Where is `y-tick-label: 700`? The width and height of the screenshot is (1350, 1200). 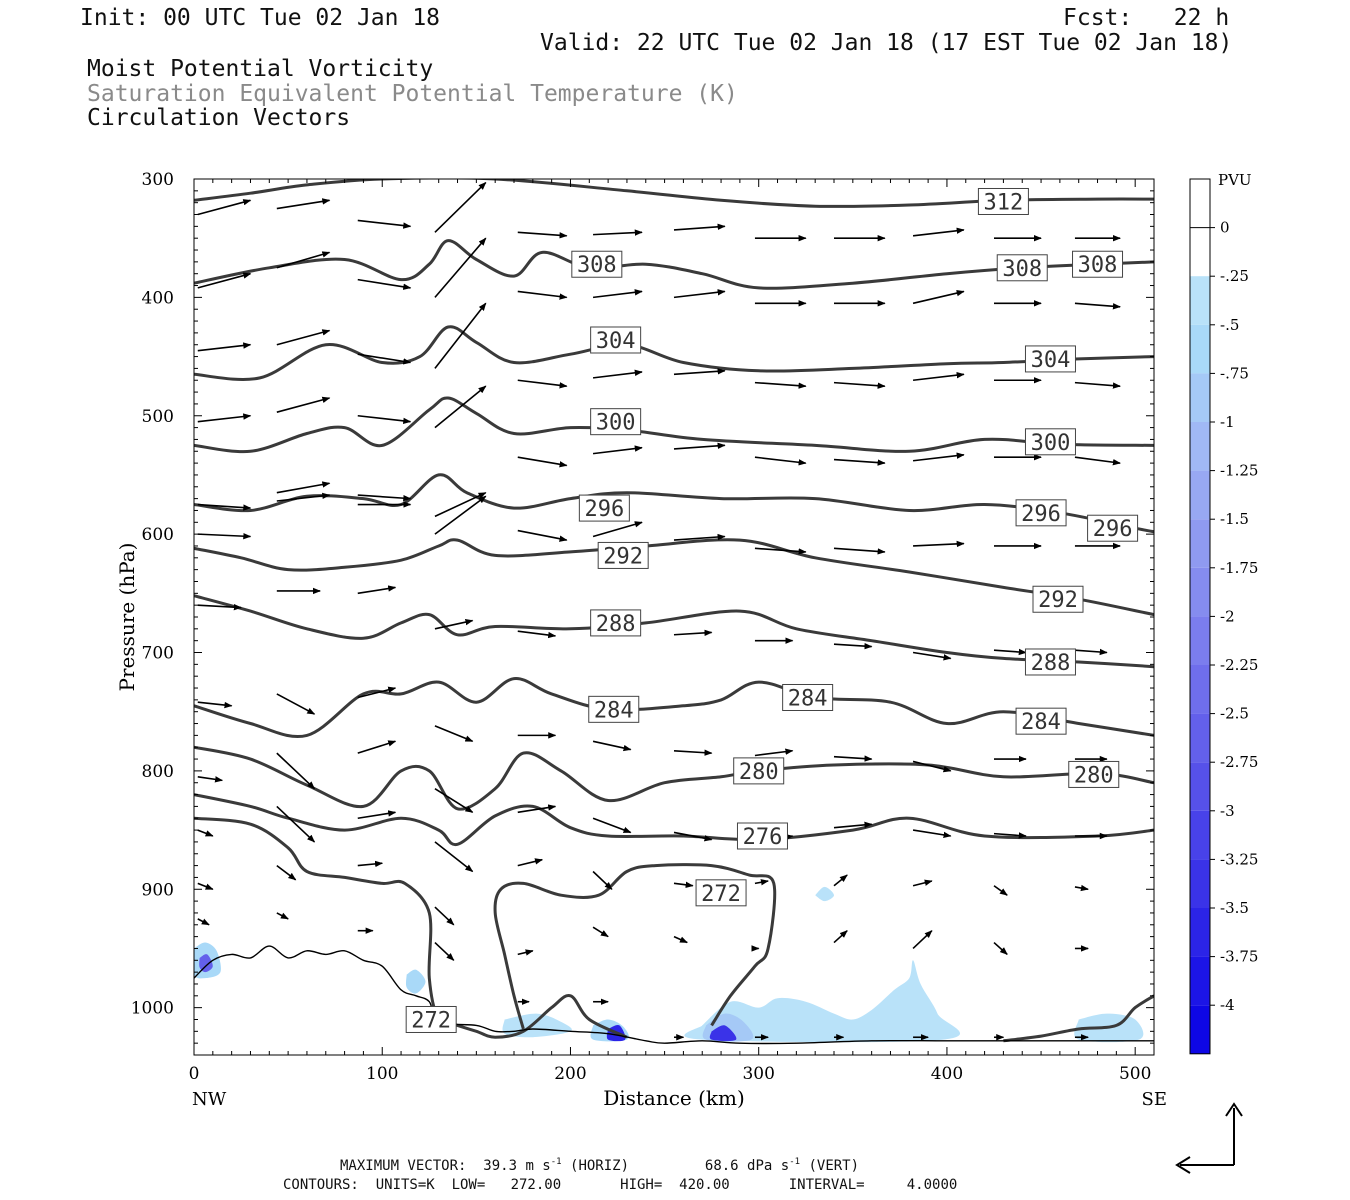 y-tick-label: 700 is located at coordinates (158, 654).